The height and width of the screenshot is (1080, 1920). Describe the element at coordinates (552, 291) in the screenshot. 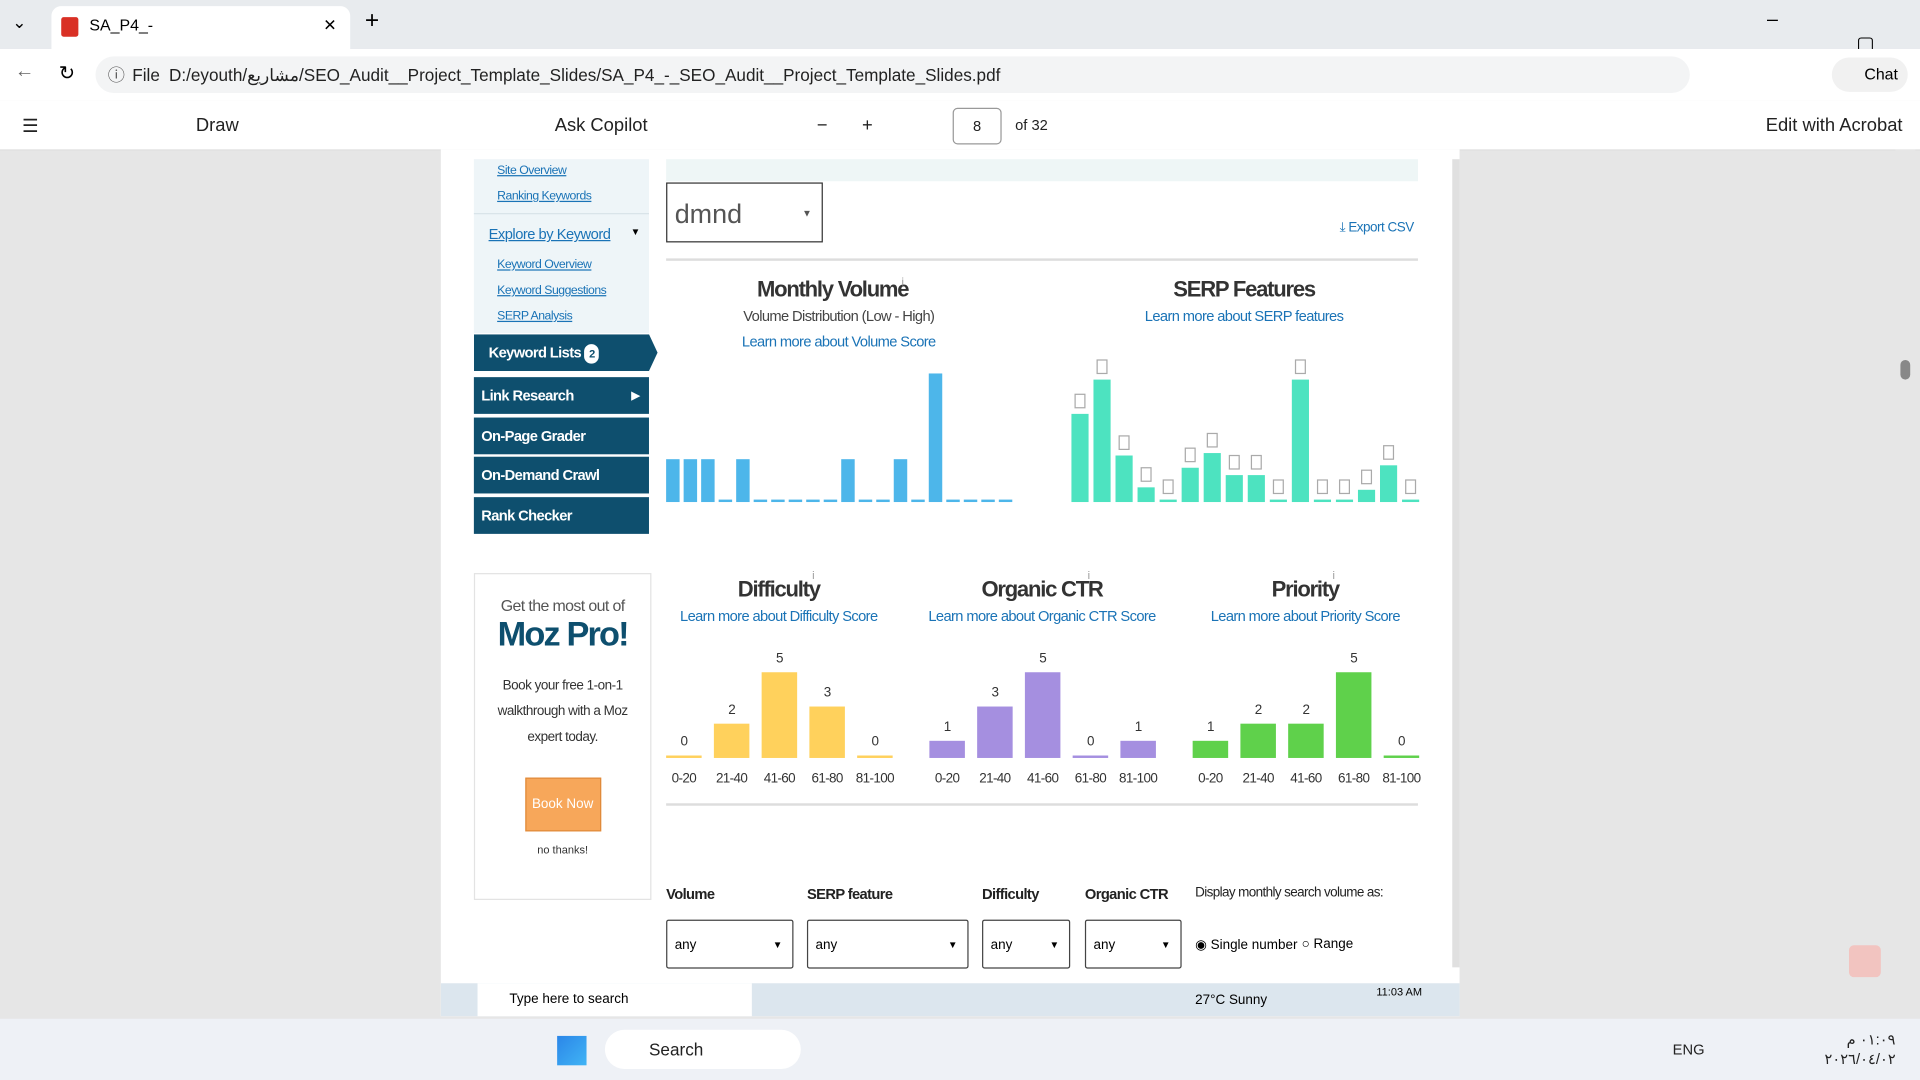

I see `sidebar-sublink: Keyword Suggestions` at that location.